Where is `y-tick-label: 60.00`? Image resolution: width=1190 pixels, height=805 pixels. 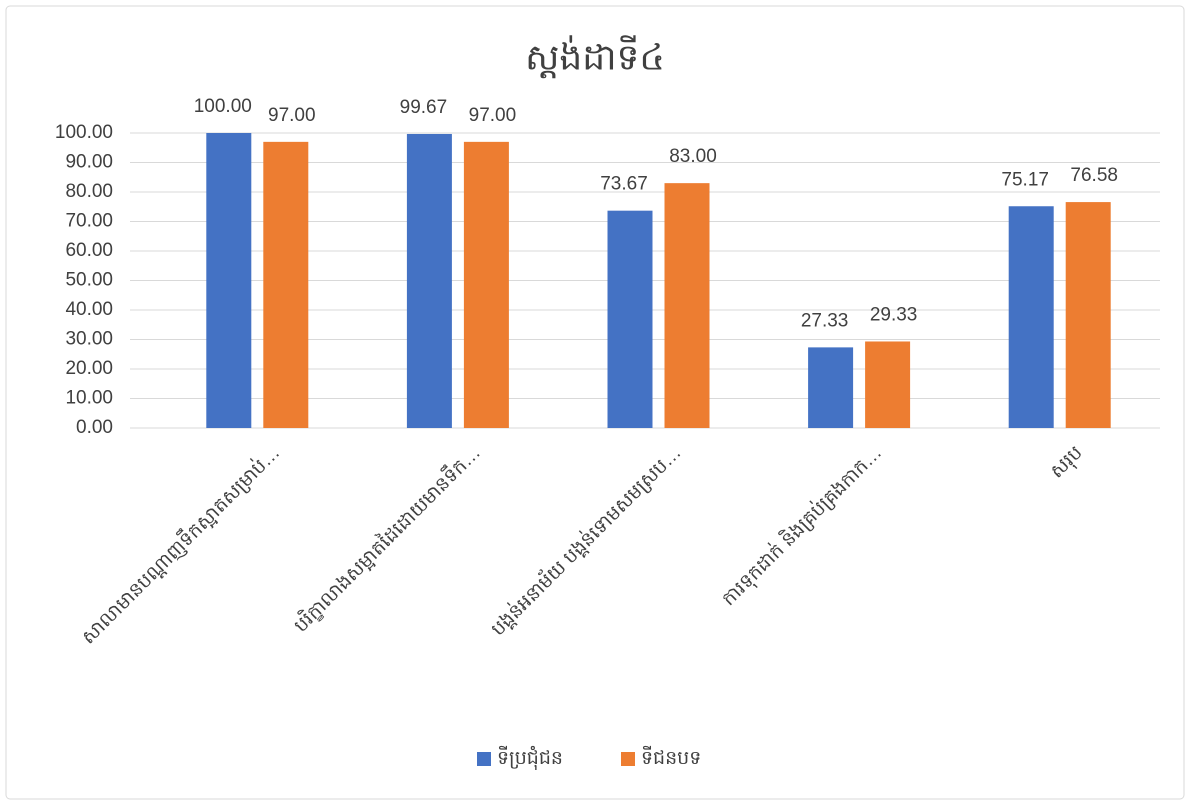 y-tick-label: 60.00 is located at coordinates (89, 250).